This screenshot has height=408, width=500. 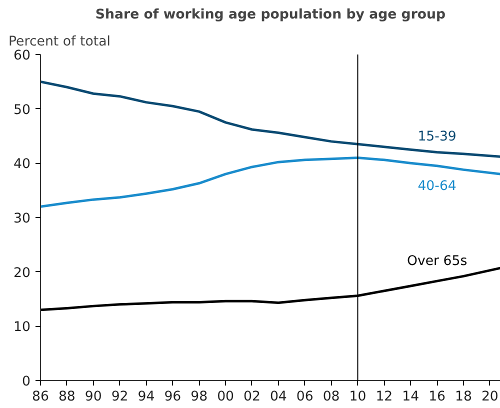 I want to click on x-tick-label: 90, so click(x=93, y=397).